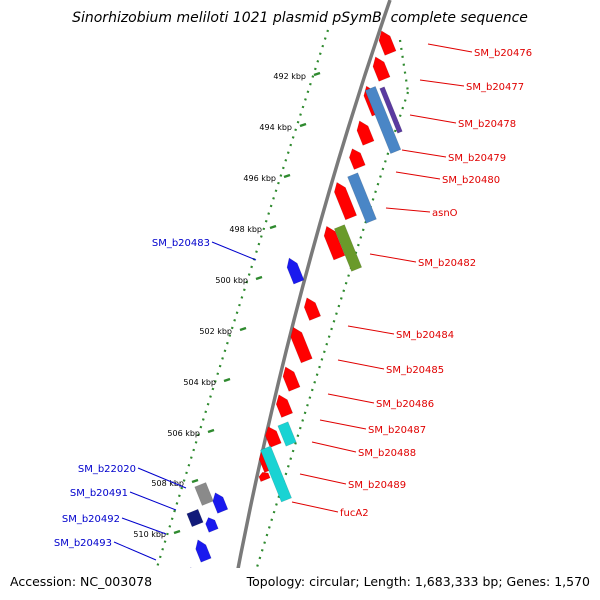 Image resolution: width=600 pixels, height=600 pixels. Describe the element at coordinates (215, 331) in the screenshot. I see `scale-label-502-kbp: 502 kbp` at that location.